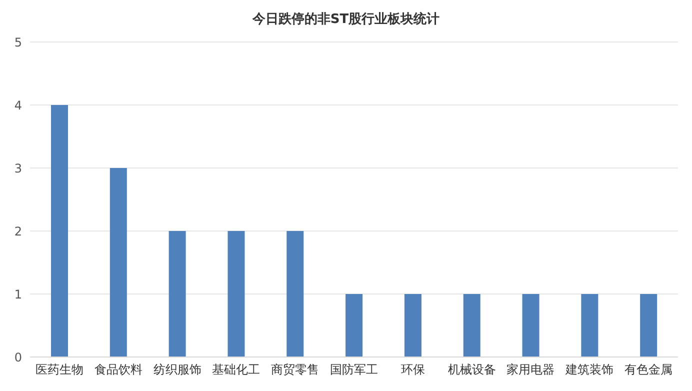 The height and width of the screenshot is (391, 692). I want to click on y-tick-label: 4, so click(18, 105).